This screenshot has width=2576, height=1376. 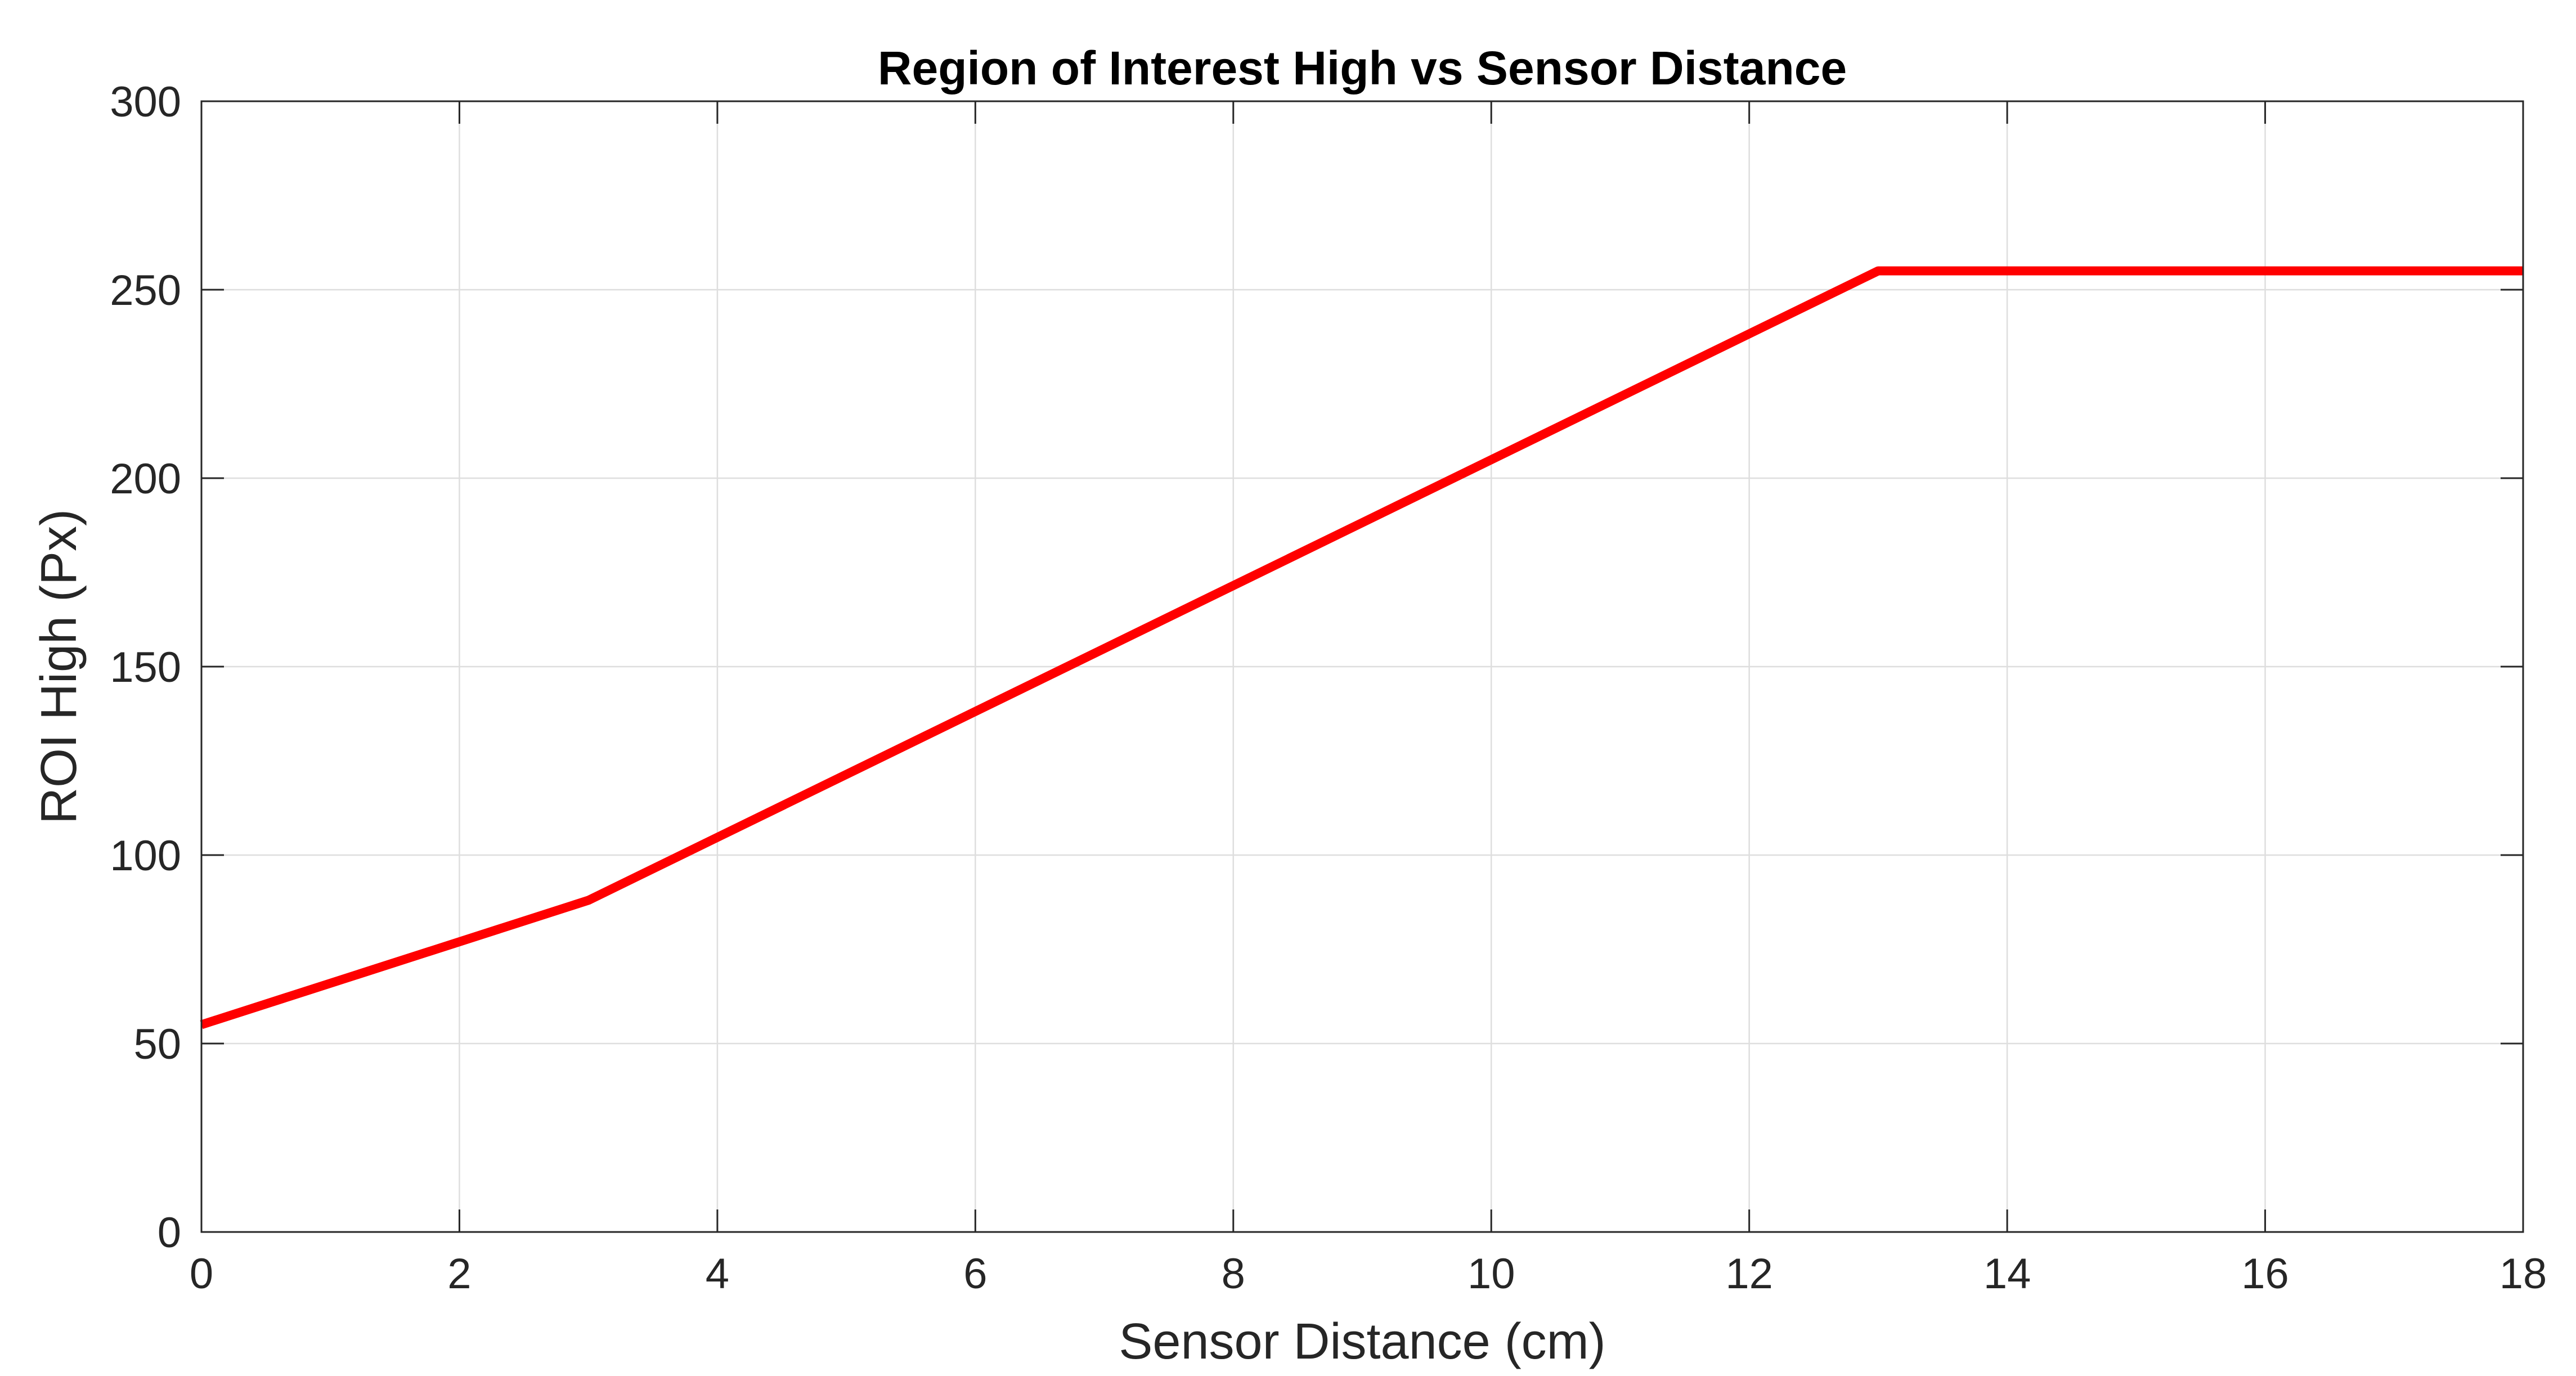 I want to click on x-tick-label: 10, so click(x=1491, y=1274).